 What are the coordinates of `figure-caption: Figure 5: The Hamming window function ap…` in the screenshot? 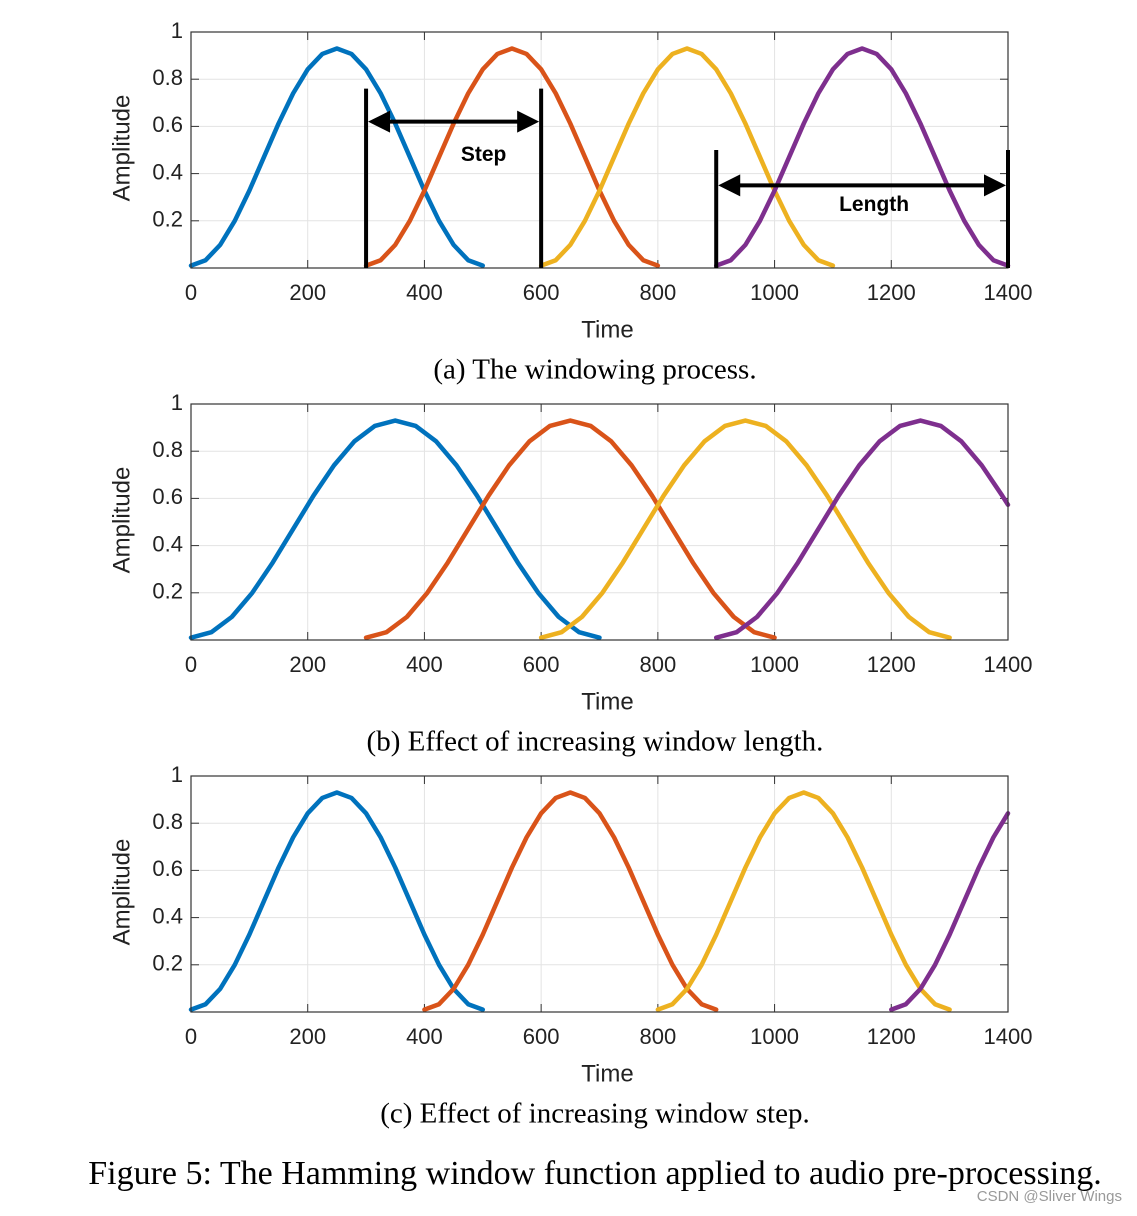 It's located at (595, 1173).